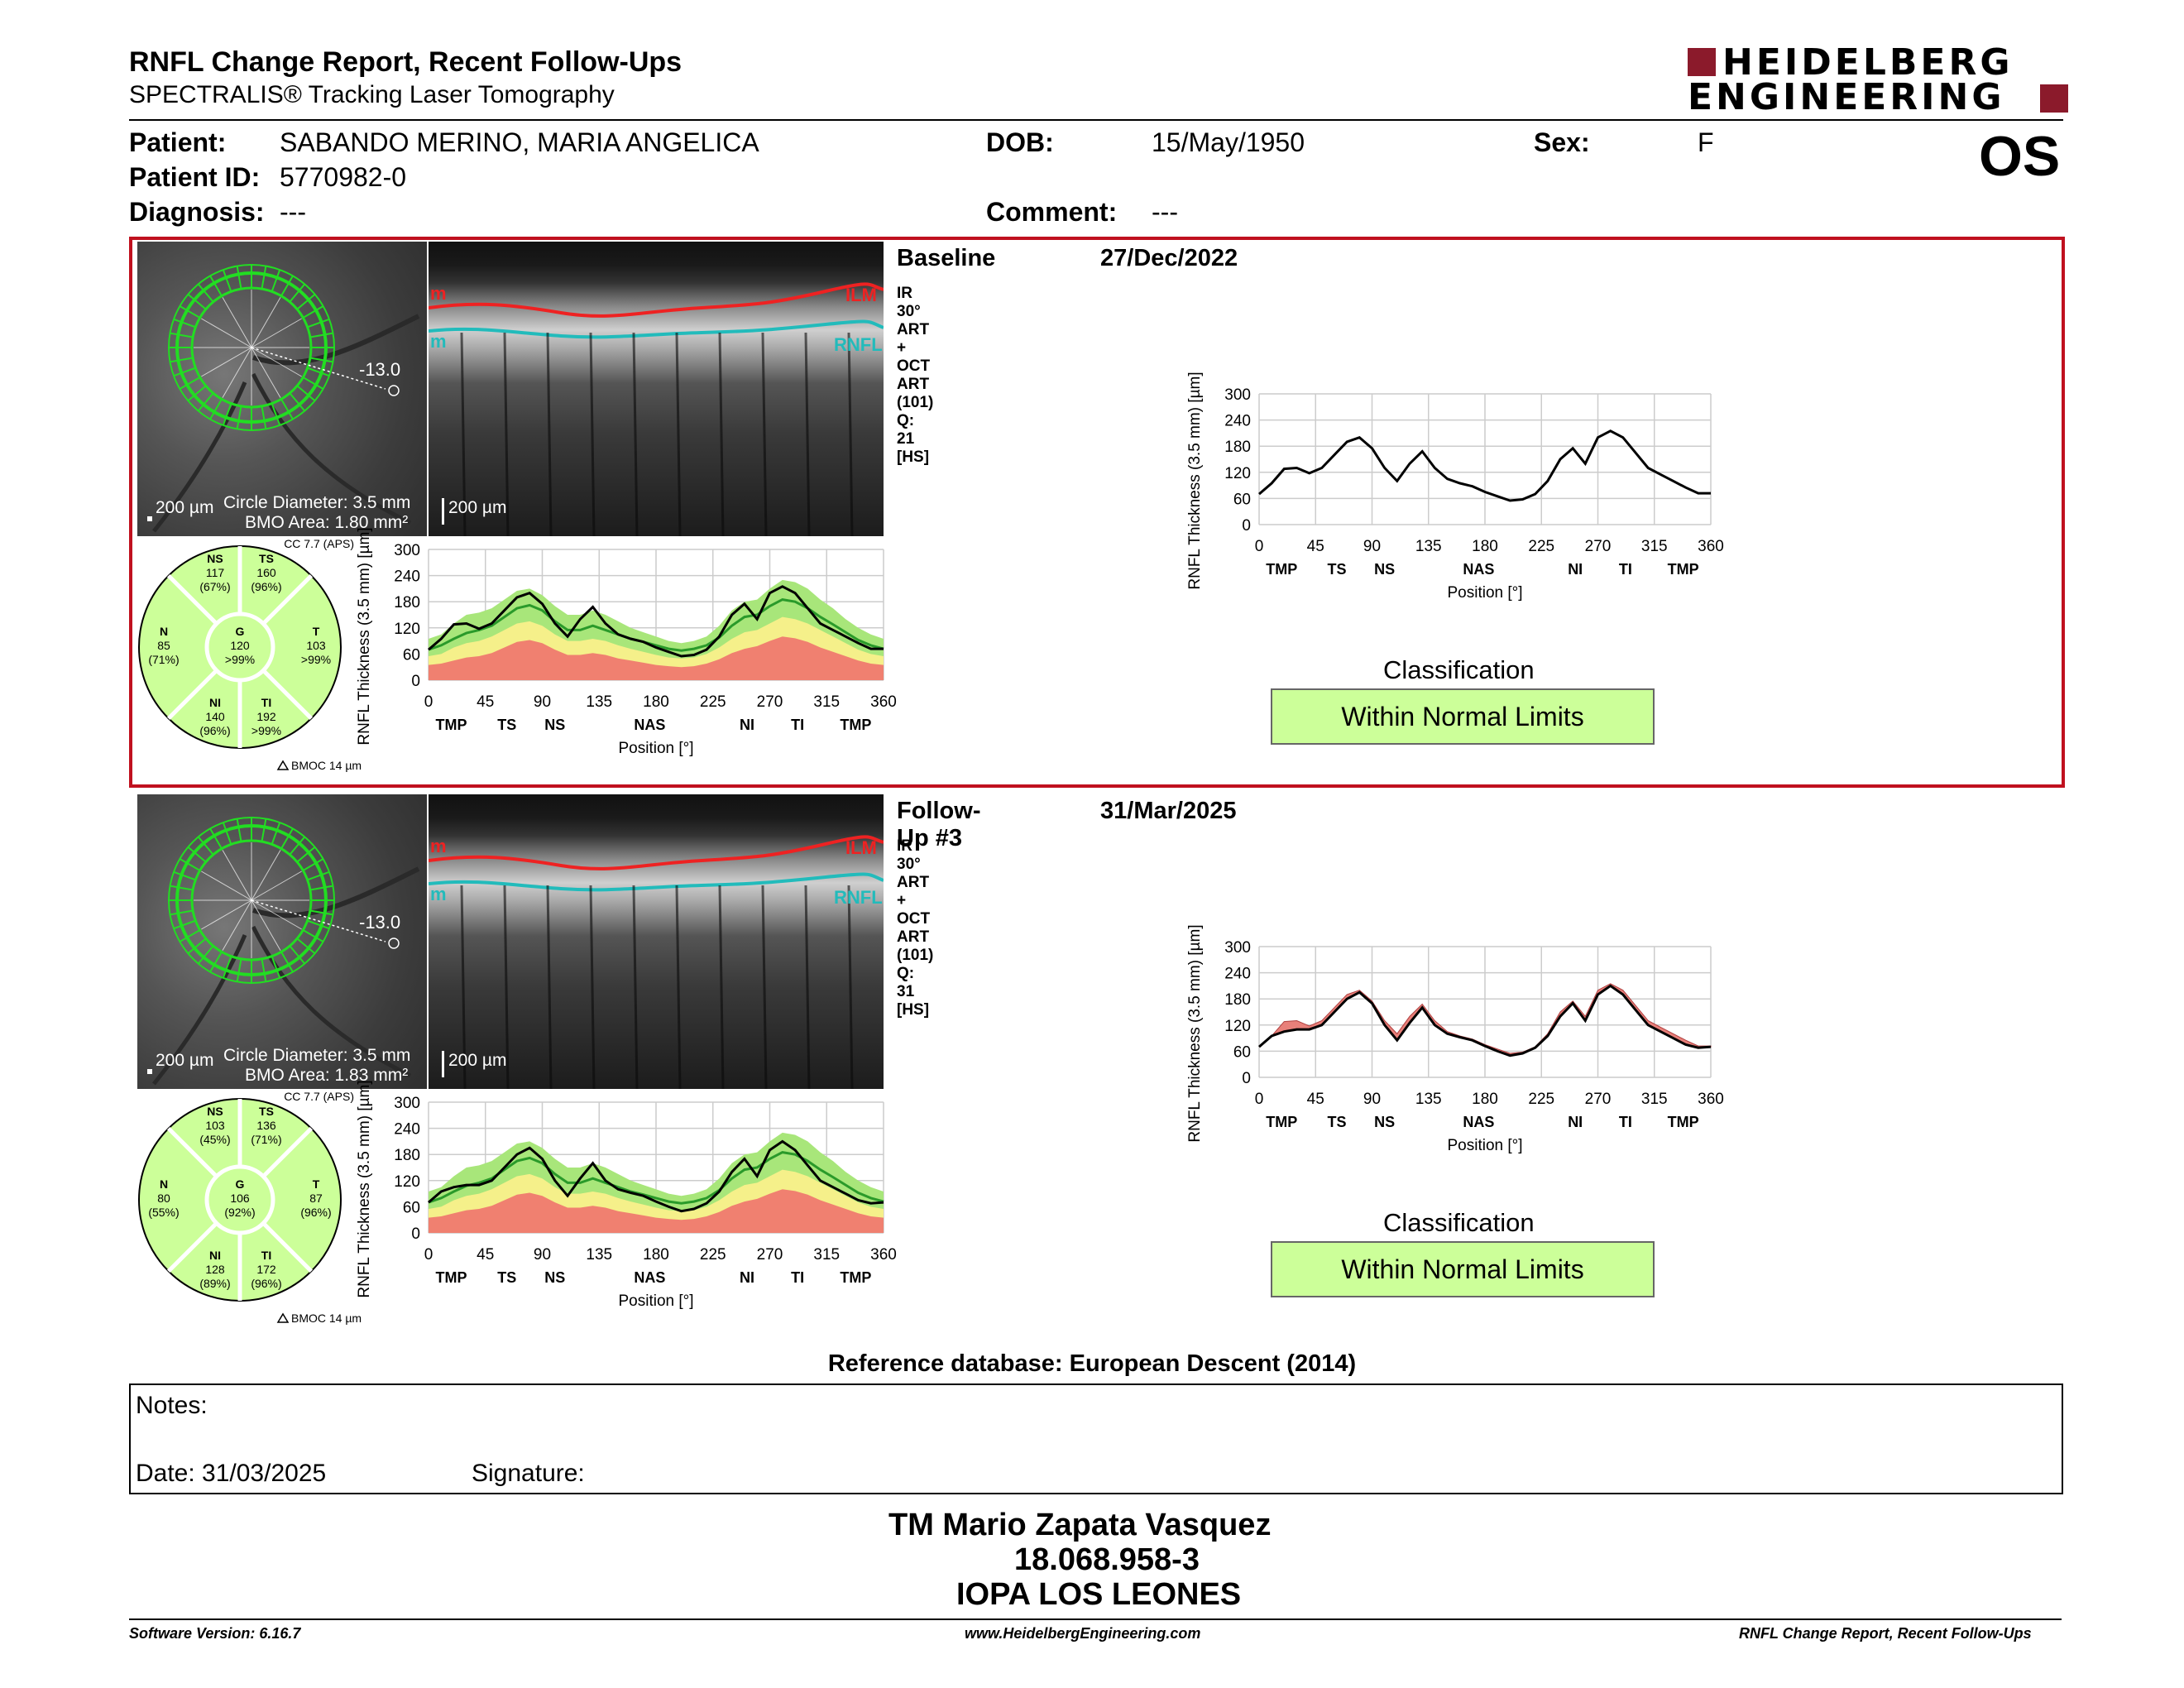 Image resolution: width=2184 pixels, height=1688 pixels. I want to click on sector-percentile-ti: (96%), so click(266, 1283).